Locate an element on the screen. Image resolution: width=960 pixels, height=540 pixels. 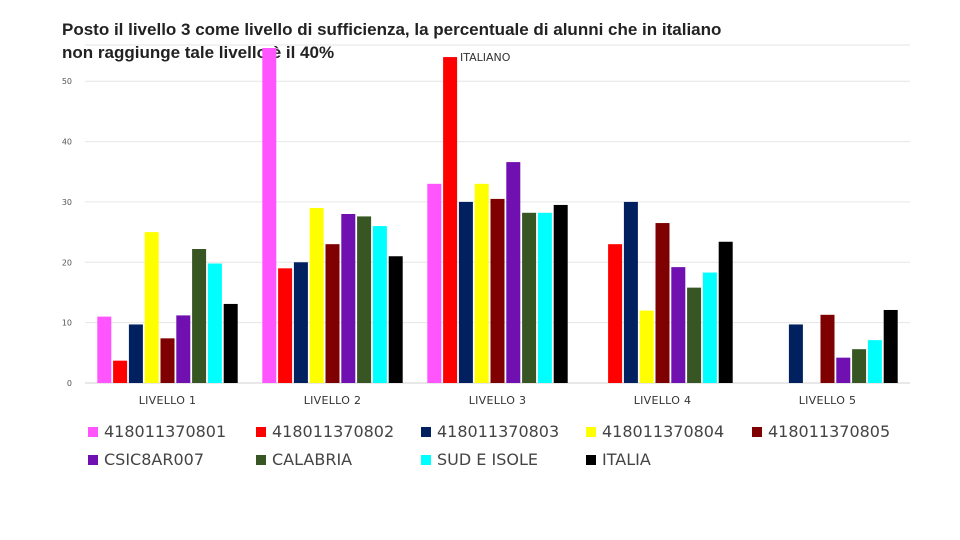
chart-title: ITALIANO is located at coordinates (485, 57).